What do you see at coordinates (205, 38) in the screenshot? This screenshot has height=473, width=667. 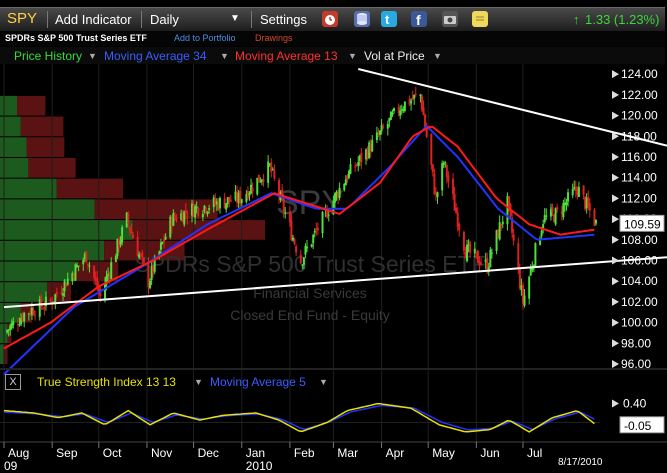 I see `add-to-portfolio-link: Add to Portfolio` at bounding box center [205, 38].